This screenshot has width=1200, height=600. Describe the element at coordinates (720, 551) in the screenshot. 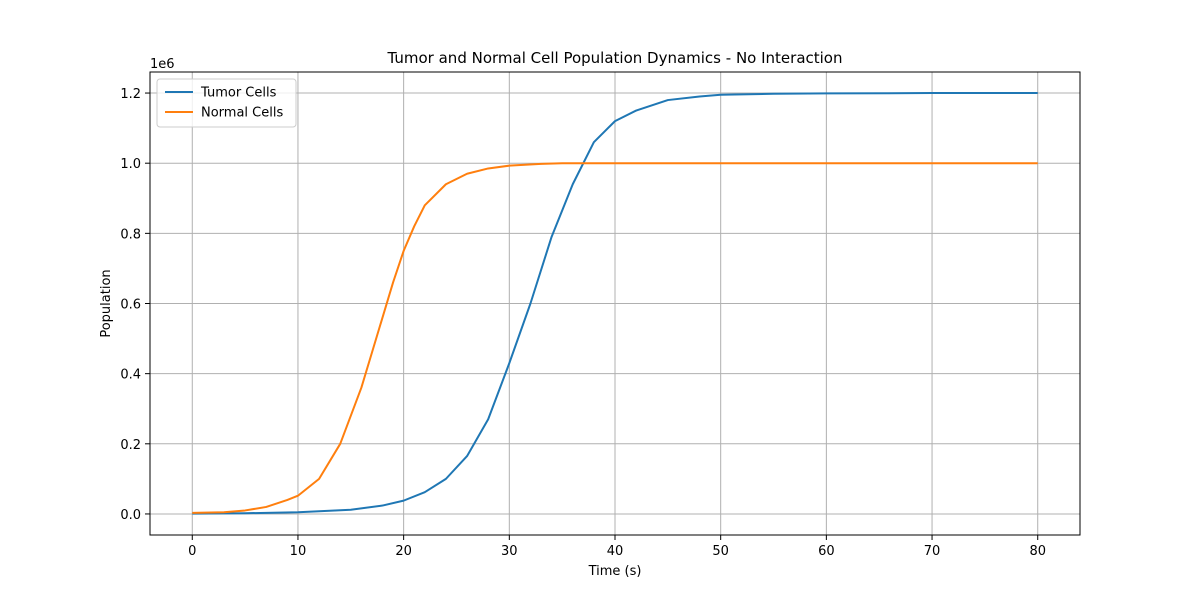

I see `x-tick-label: 50` at that location.